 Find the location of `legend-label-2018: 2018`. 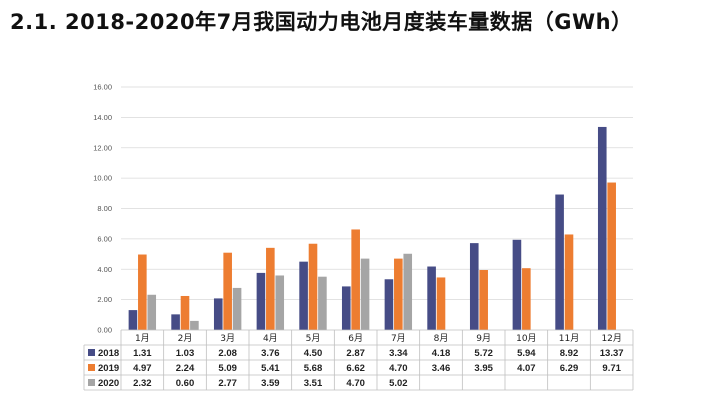

legend-label-2018: 2018 is located at coordinates (108, 353).